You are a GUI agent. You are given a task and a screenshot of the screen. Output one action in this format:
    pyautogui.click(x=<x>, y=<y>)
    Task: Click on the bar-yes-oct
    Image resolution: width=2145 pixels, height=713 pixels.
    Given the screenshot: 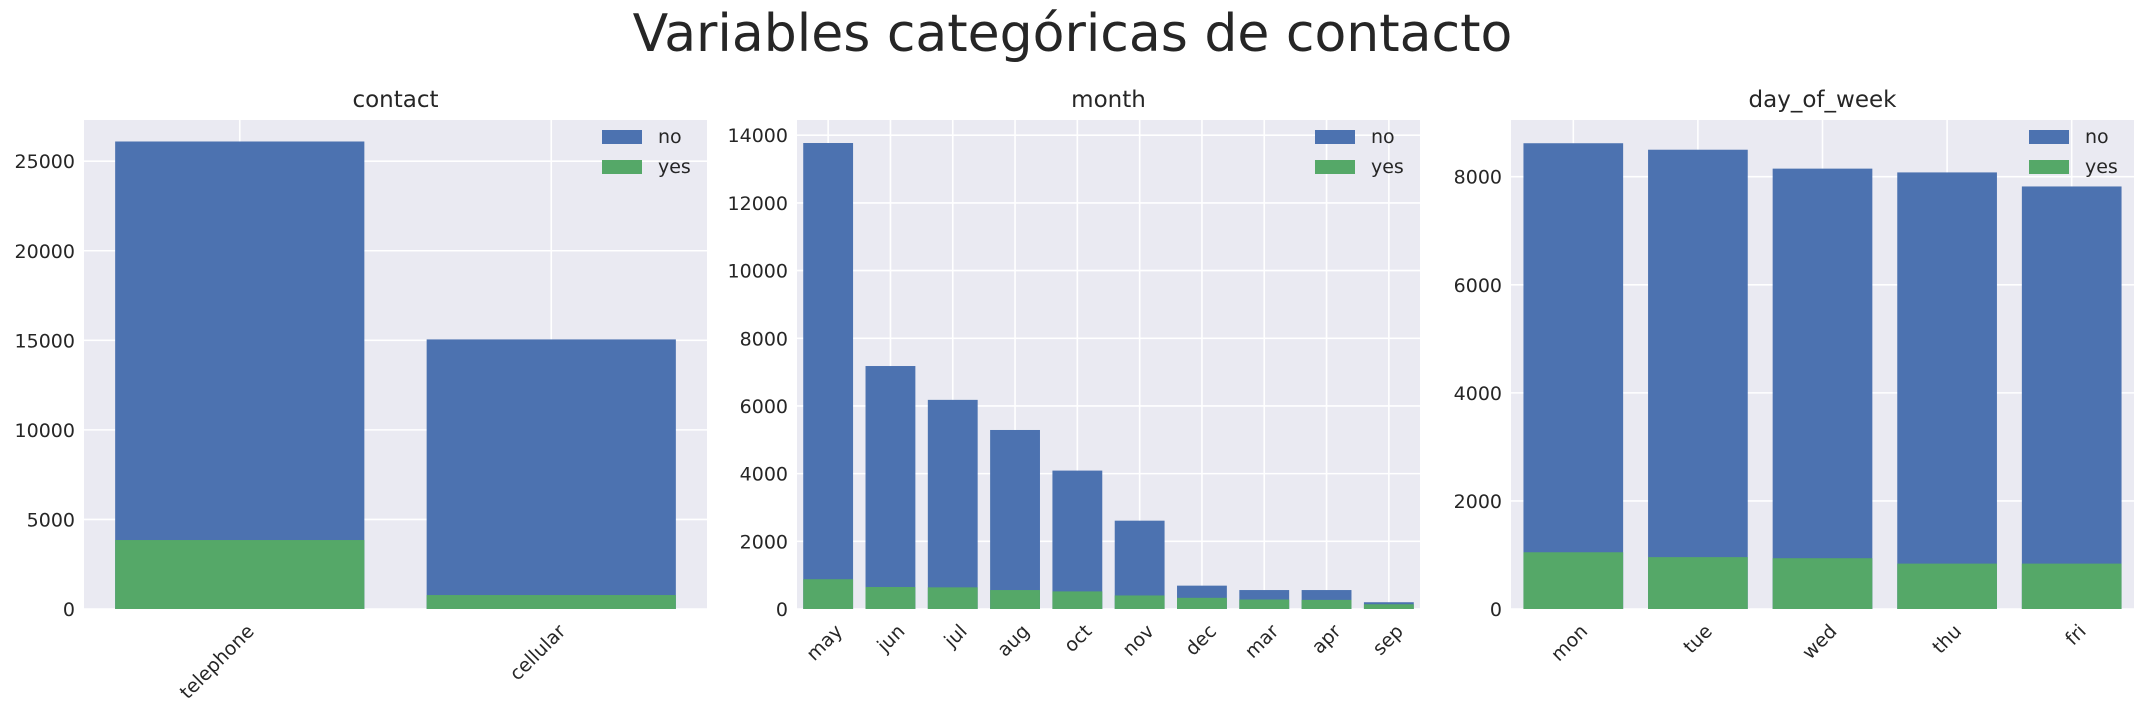 What is the action you would take?
    pyautogui.click(x=1077, y=600)
    